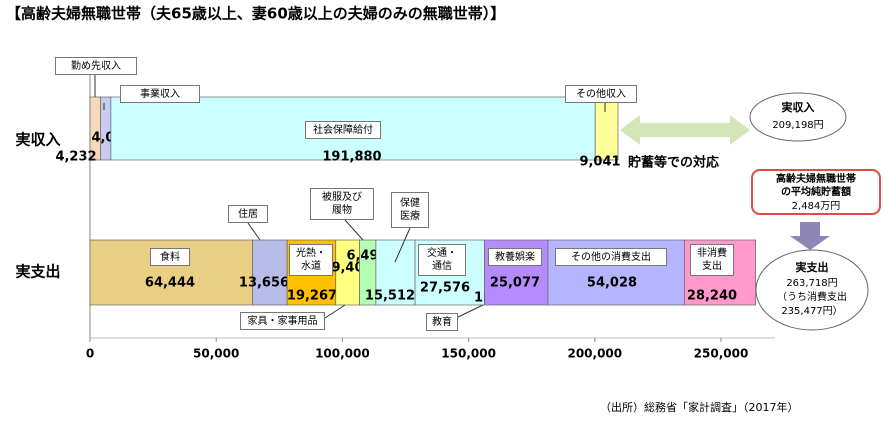 This screenshot has height=433, width=886. What do you see at coordinates (170, 257) in the screenshot?
I see `segment-name: 食料` at bounding box center [170, 257].